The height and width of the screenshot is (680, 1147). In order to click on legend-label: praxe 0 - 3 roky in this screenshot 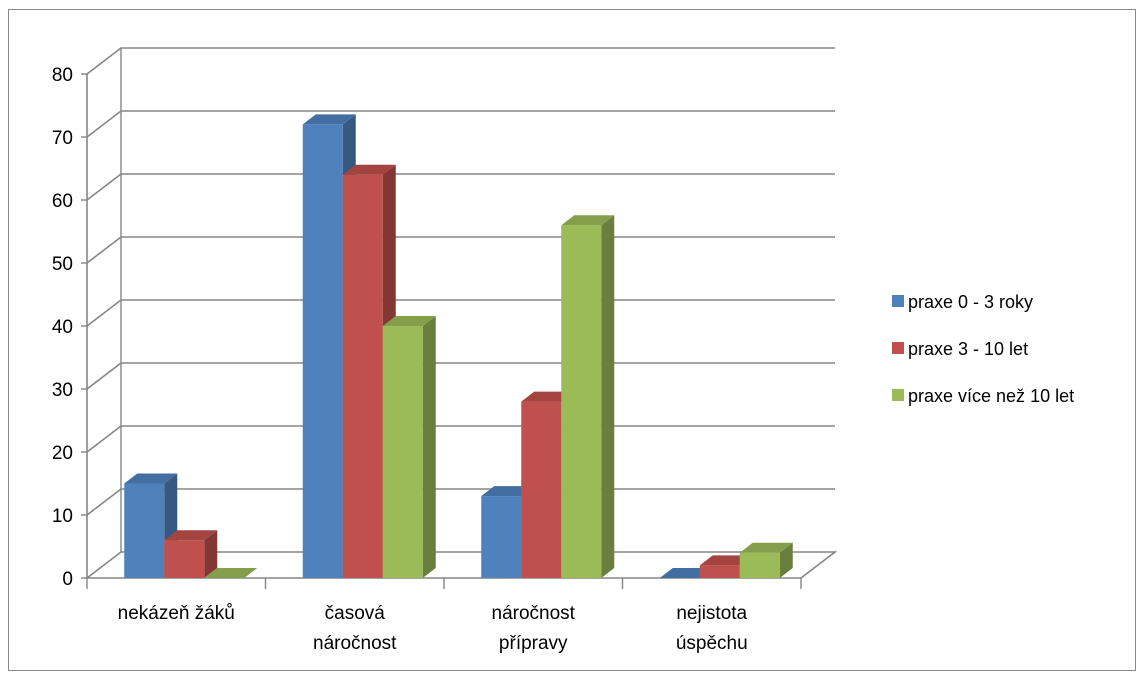, I will do `click(970, 302)`.